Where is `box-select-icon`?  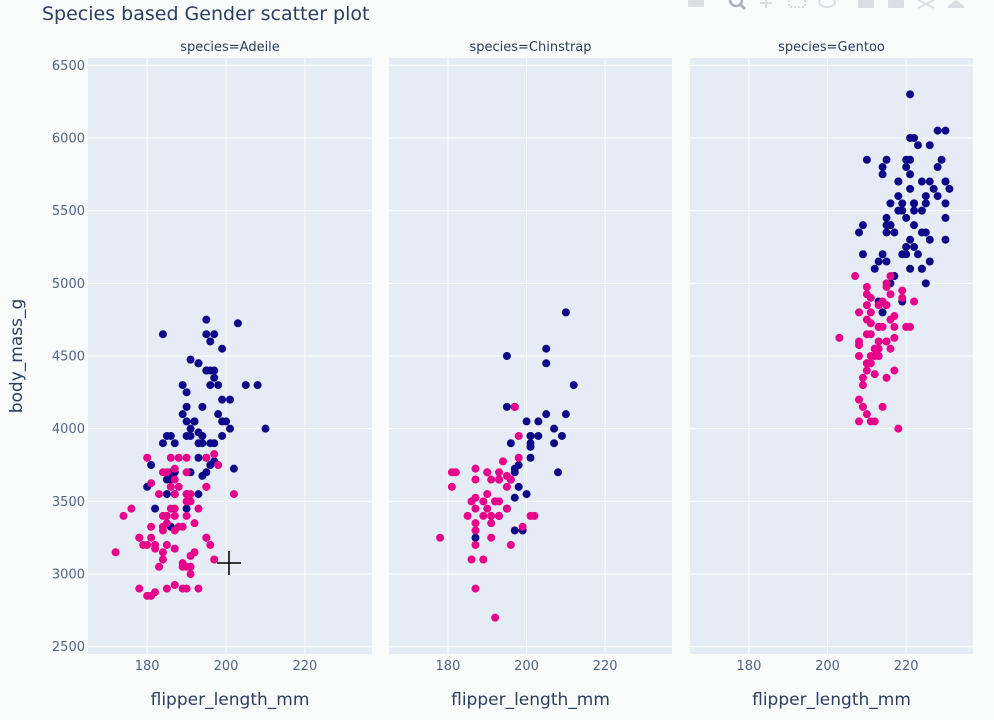 box-select-icon is located at coordinates (797, 4).